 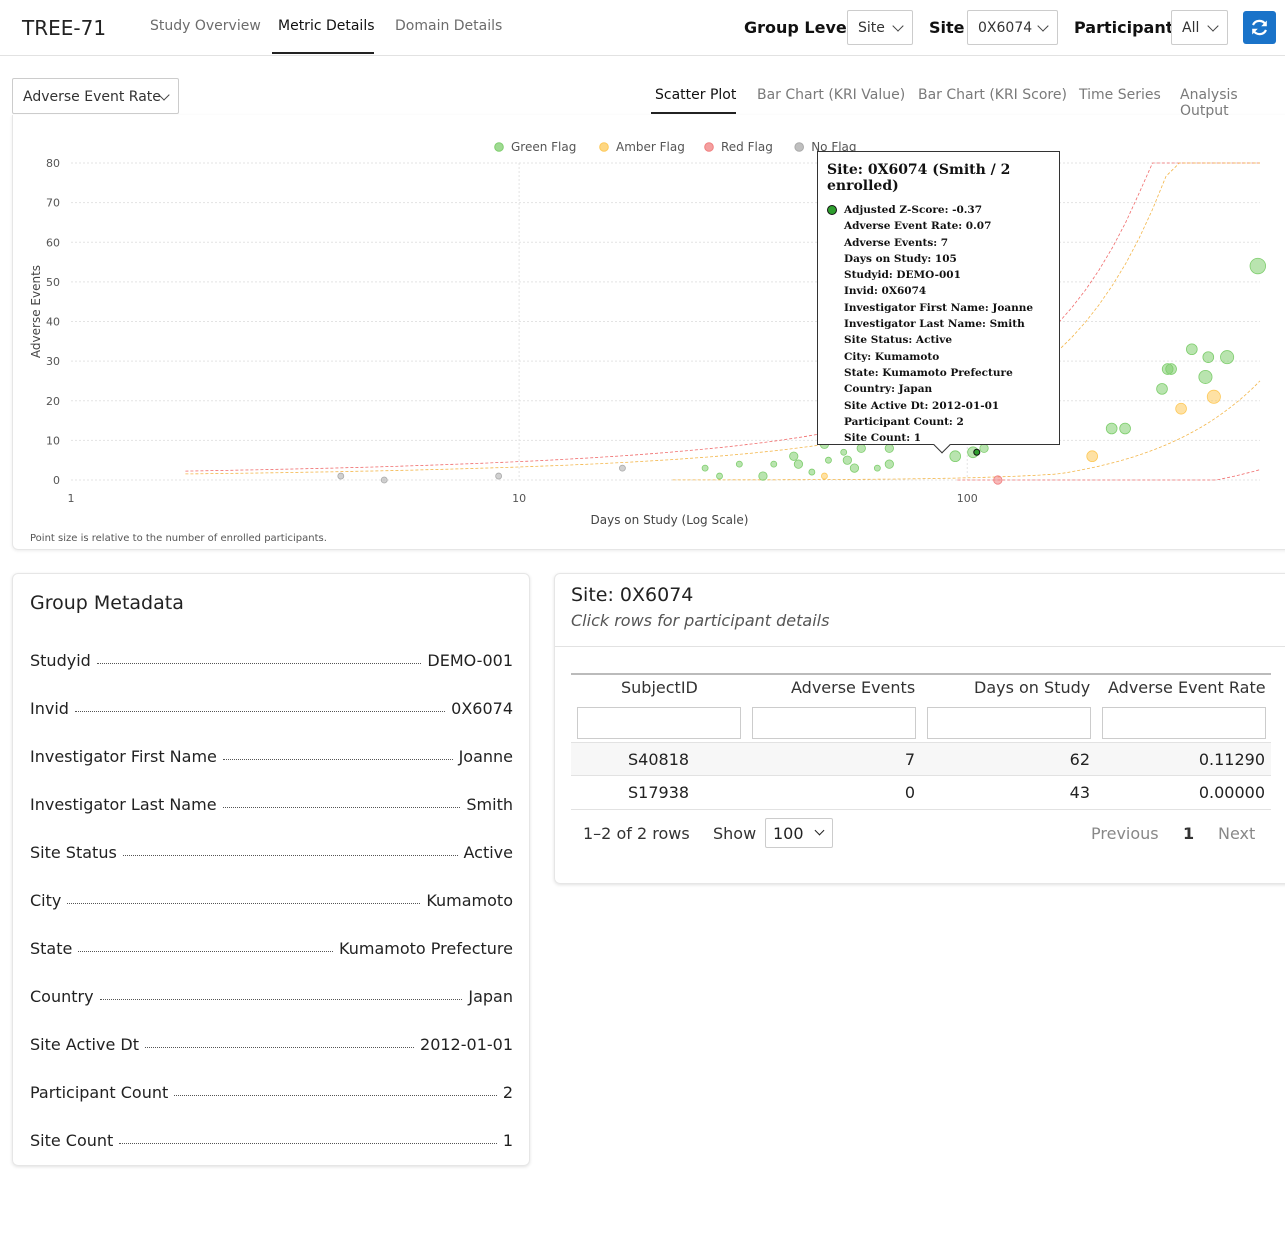 What do you see at coordinates (921, 809) in the screenshot?
I see `table-bottom-border` at bounding box center [921, 809].